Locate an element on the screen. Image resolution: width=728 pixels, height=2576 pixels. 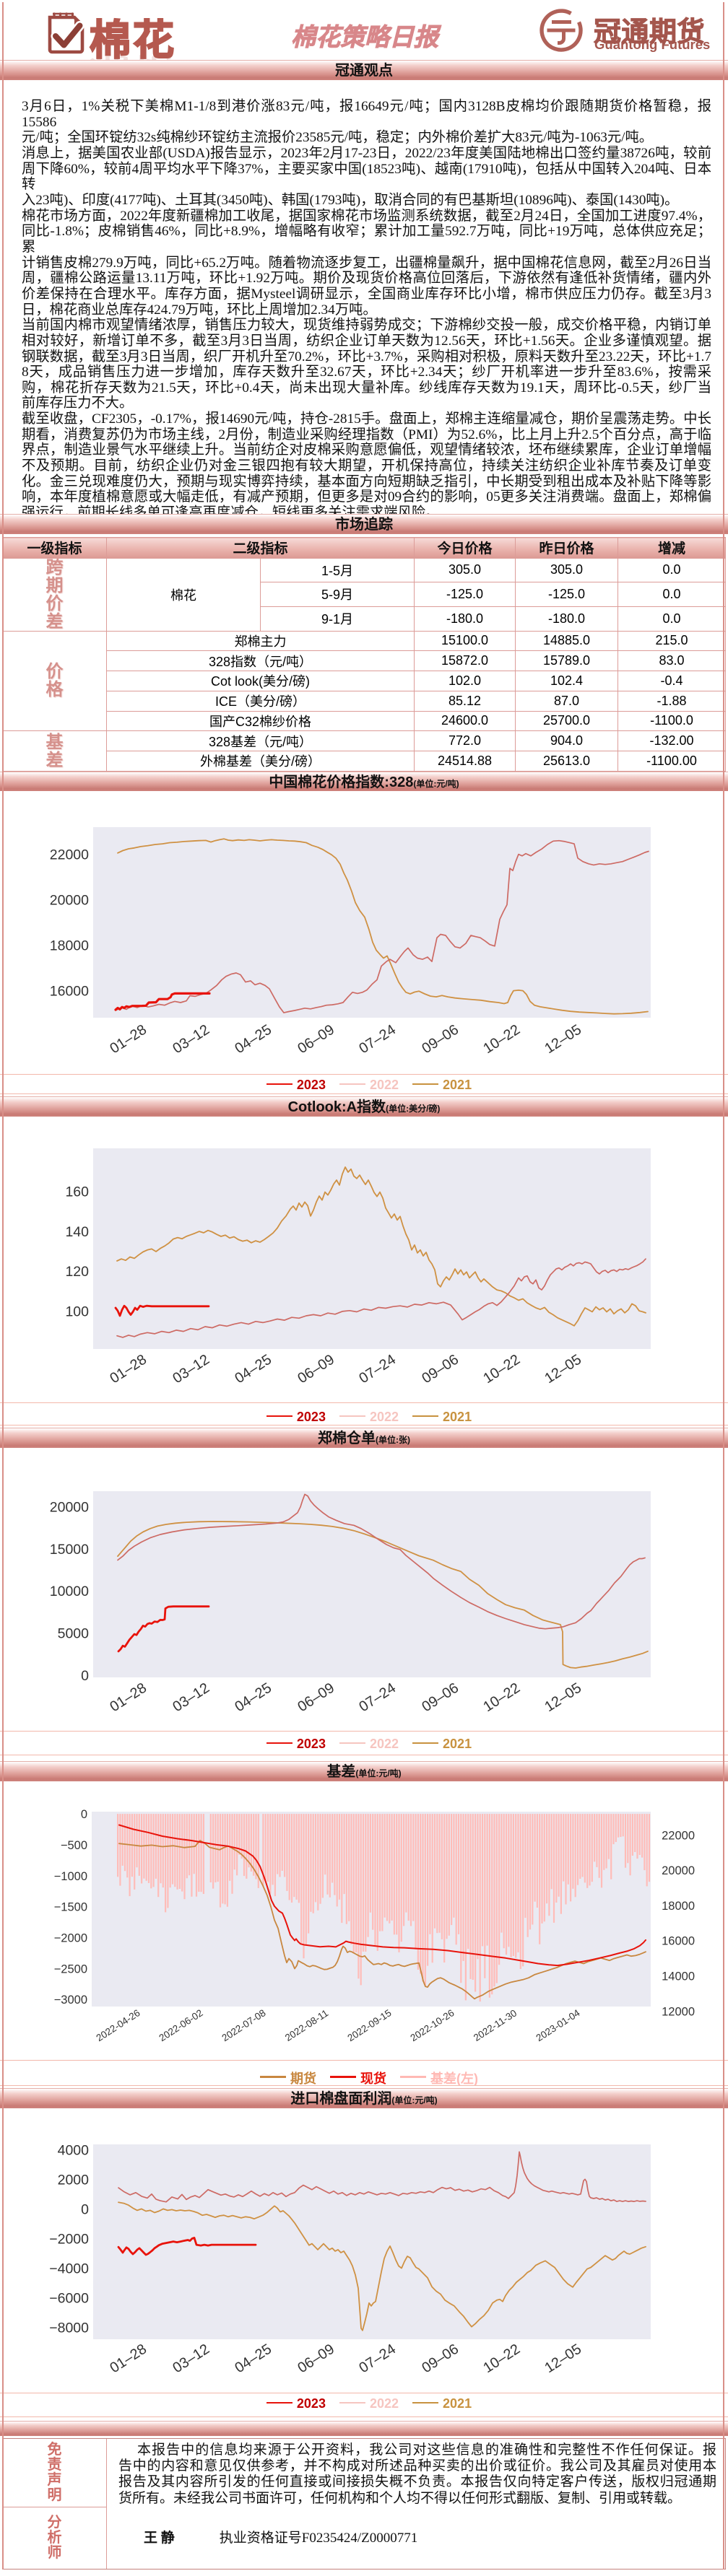
svg-text: 2000 is located at coordinates (74, 2180).